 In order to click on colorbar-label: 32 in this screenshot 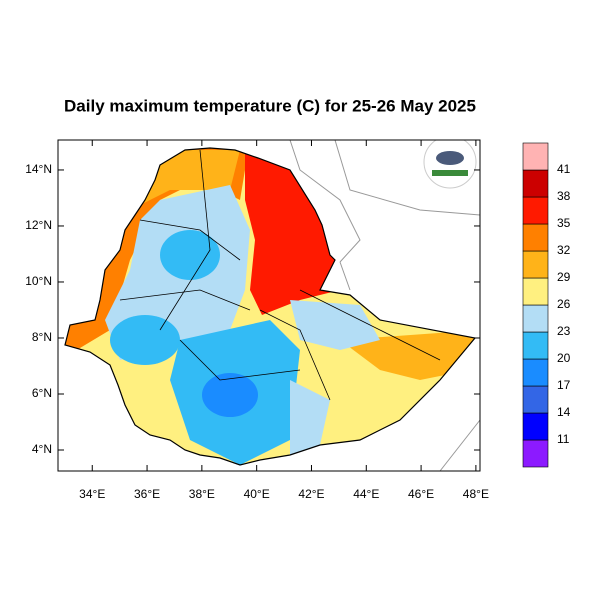, I will do `click(564, 250)`.